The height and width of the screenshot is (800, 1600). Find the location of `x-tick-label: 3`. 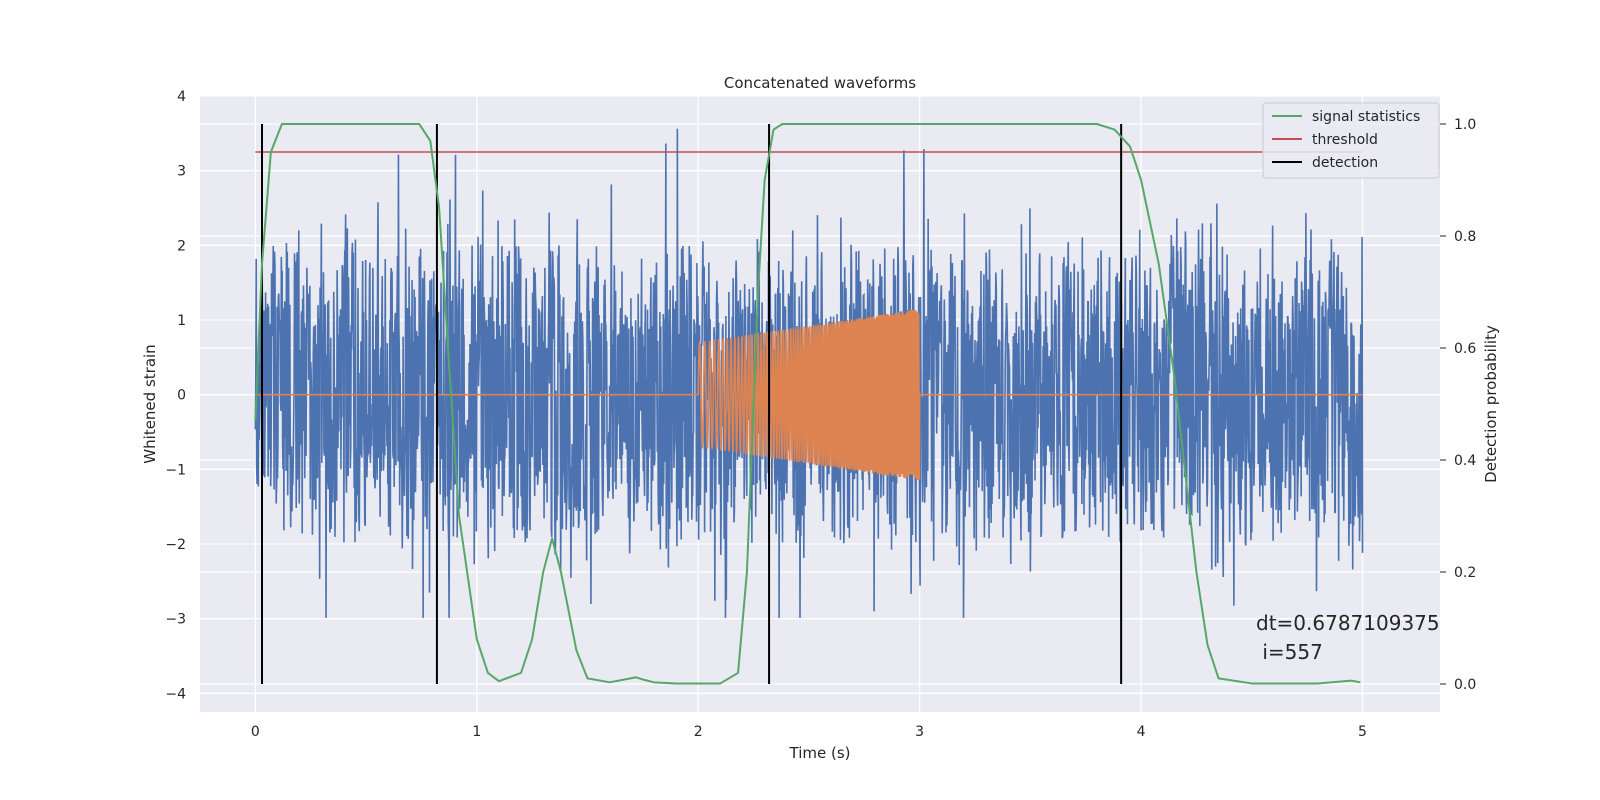

x-tick-label: 3 is located at coordinates (919, 732).